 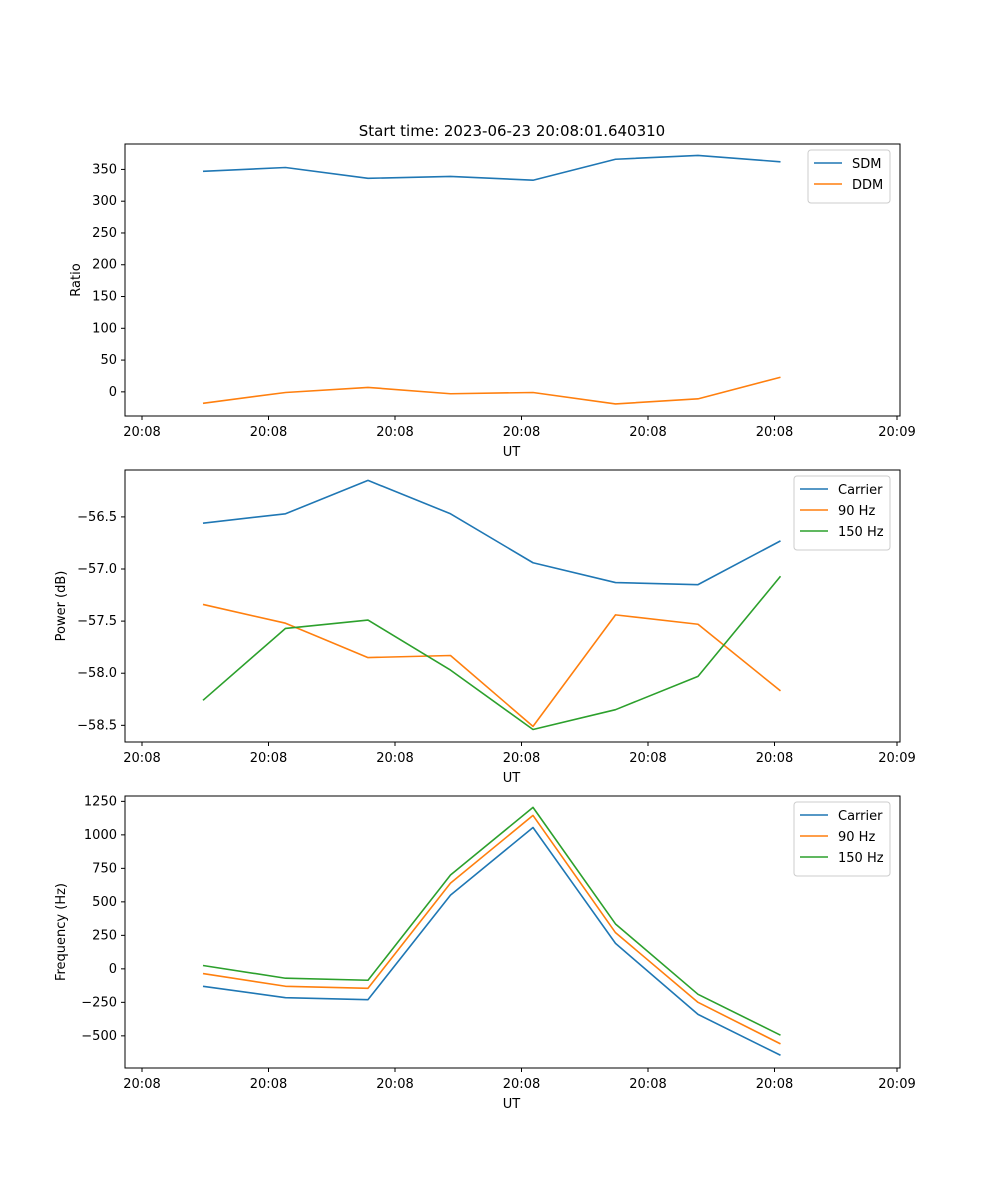 I want to click on y-tick-label: −57.5, so click(x=97, y=621).